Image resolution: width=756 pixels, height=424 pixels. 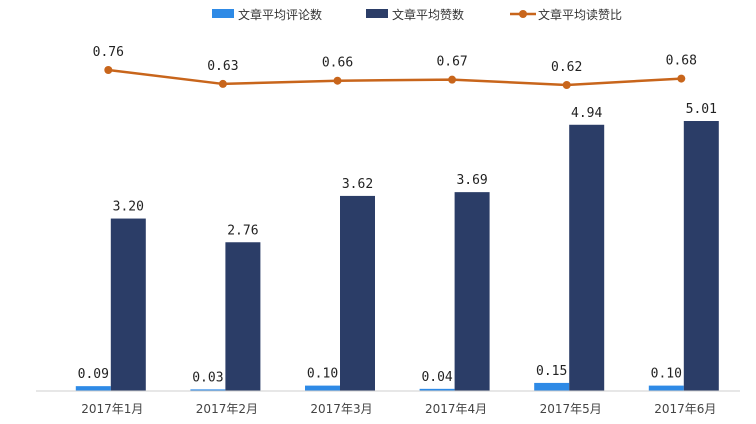 I want to click on label-likes-1: 3.20, so click(x=128, y=207).